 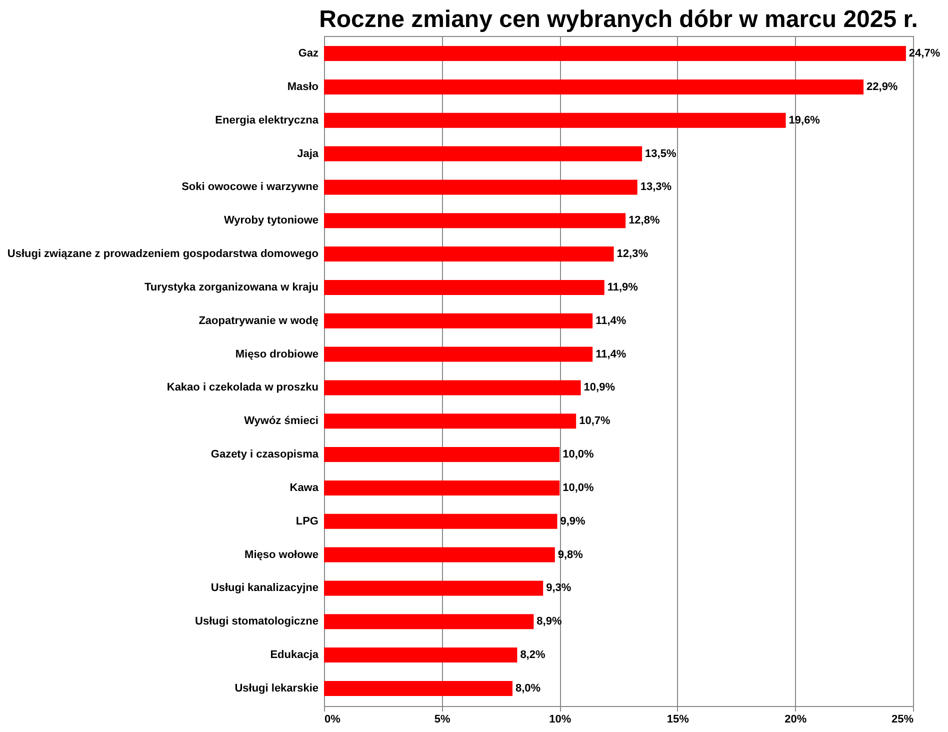 I want to click on x-tick-label: 0%, so click(x=332, y=720).